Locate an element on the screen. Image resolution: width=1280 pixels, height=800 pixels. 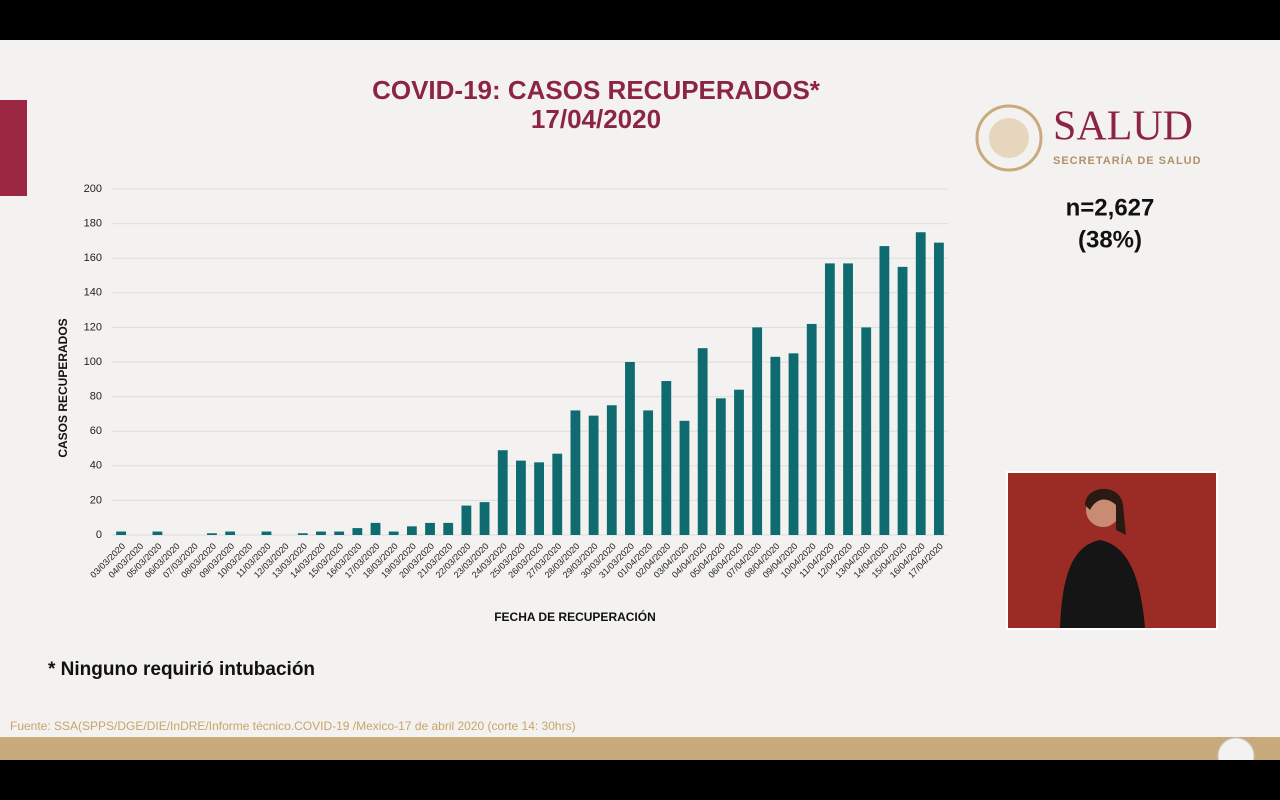
interpreter-video is located at coordinates (1112, 550).